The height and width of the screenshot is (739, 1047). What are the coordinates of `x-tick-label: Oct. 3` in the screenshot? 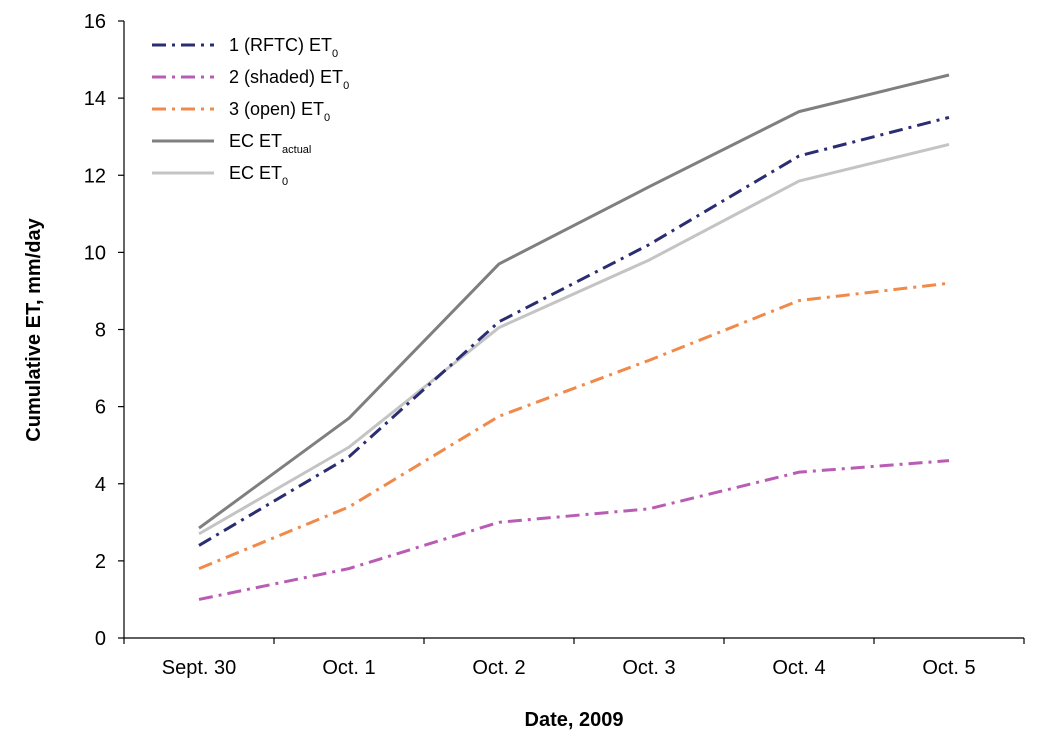 It's located at (648, 668).